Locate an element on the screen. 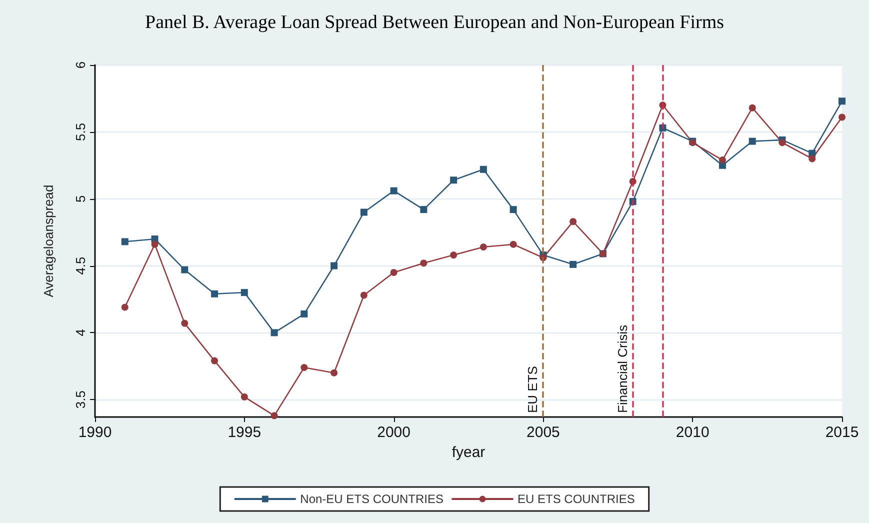 This screenshot has width=869, height=523. x-tick-label: 2015 is located at coordinates (842, 432).